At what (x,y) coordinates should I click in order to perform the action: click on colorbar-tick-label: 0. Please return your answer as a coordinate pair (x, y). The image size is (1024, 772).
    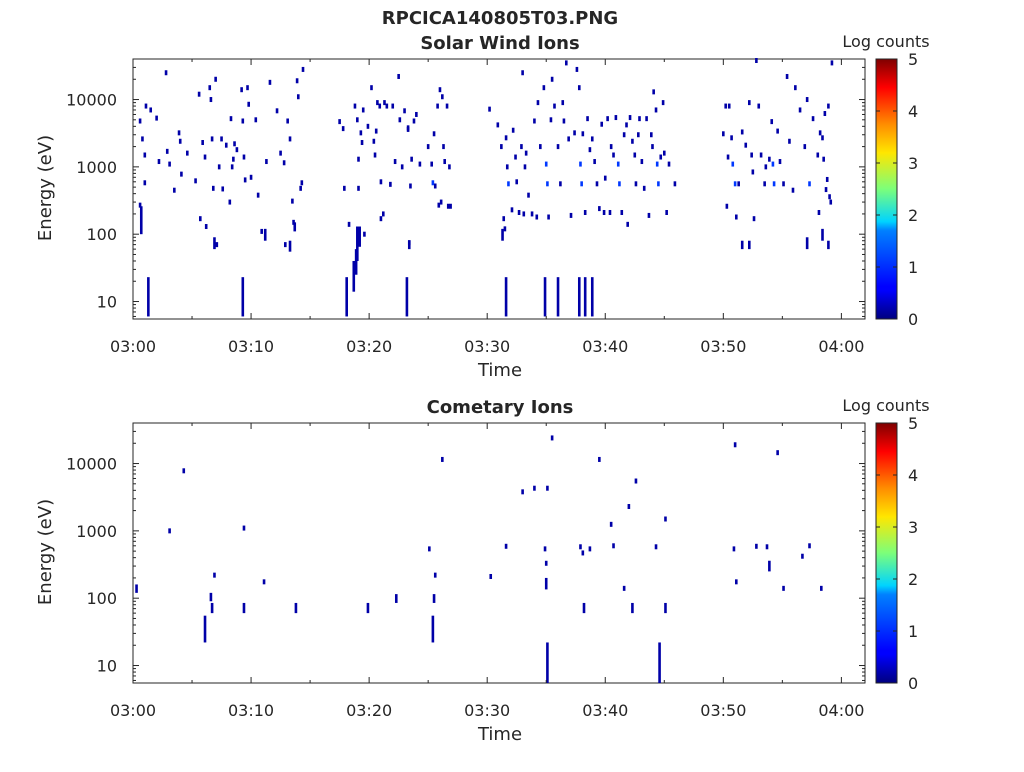
    Looking at the image, I should click on (913, 683).